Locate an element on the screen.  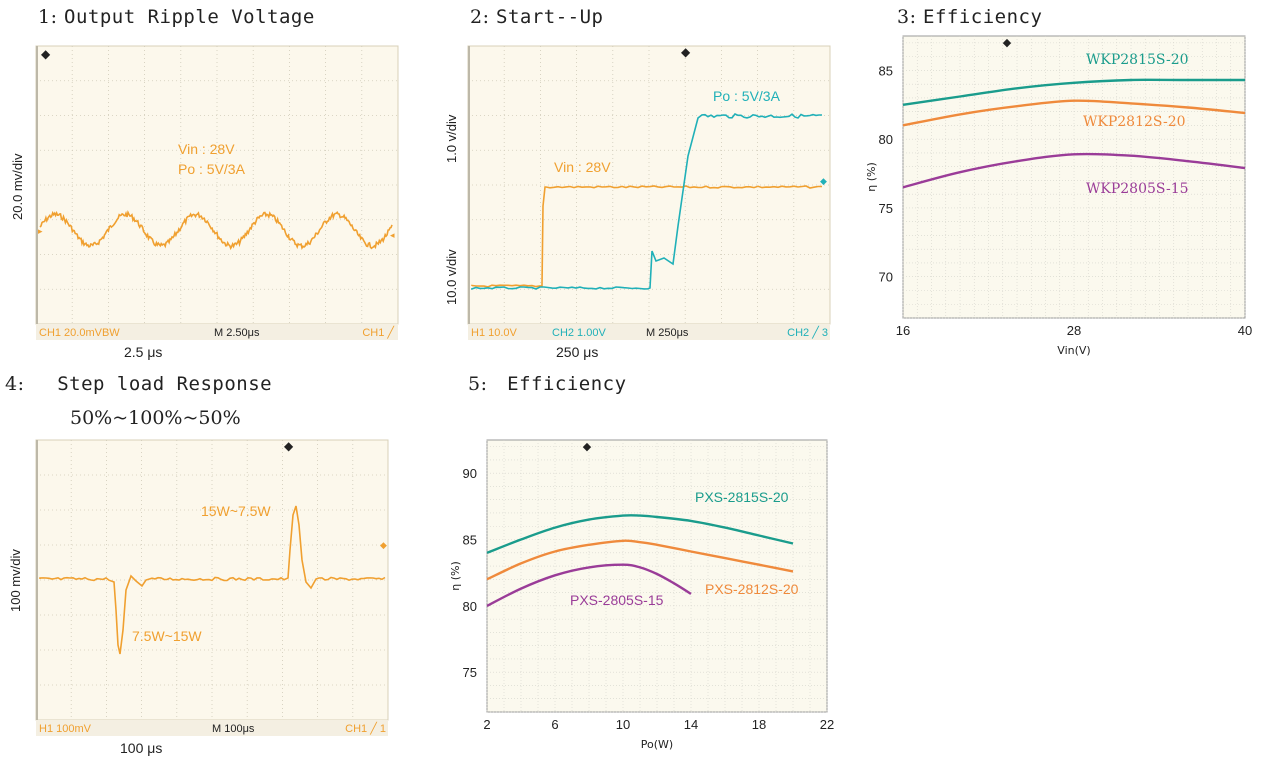
panel5-title-text: Efficiency is located at coordinates (567, 384).